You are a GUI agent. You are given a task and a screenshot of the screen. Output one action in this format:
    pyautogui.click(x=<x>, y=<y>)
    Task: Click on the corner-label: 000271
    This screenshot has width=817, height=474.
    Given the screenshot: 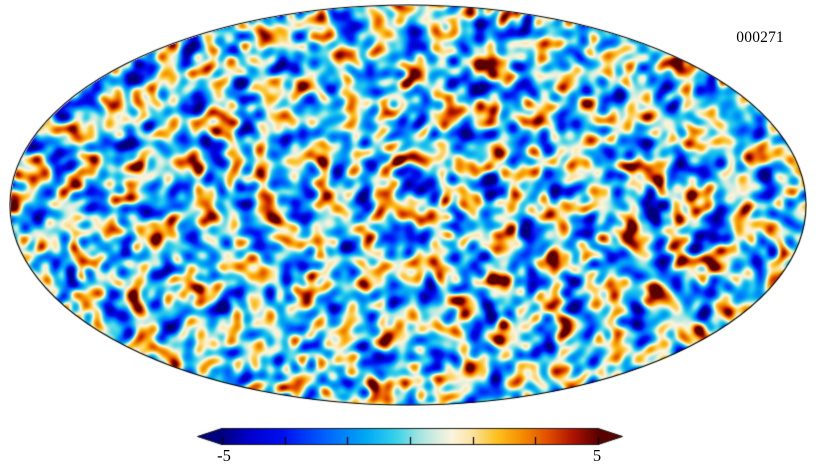 What is the action you would take?
    pyautogui.click(x=760, y=37)
    